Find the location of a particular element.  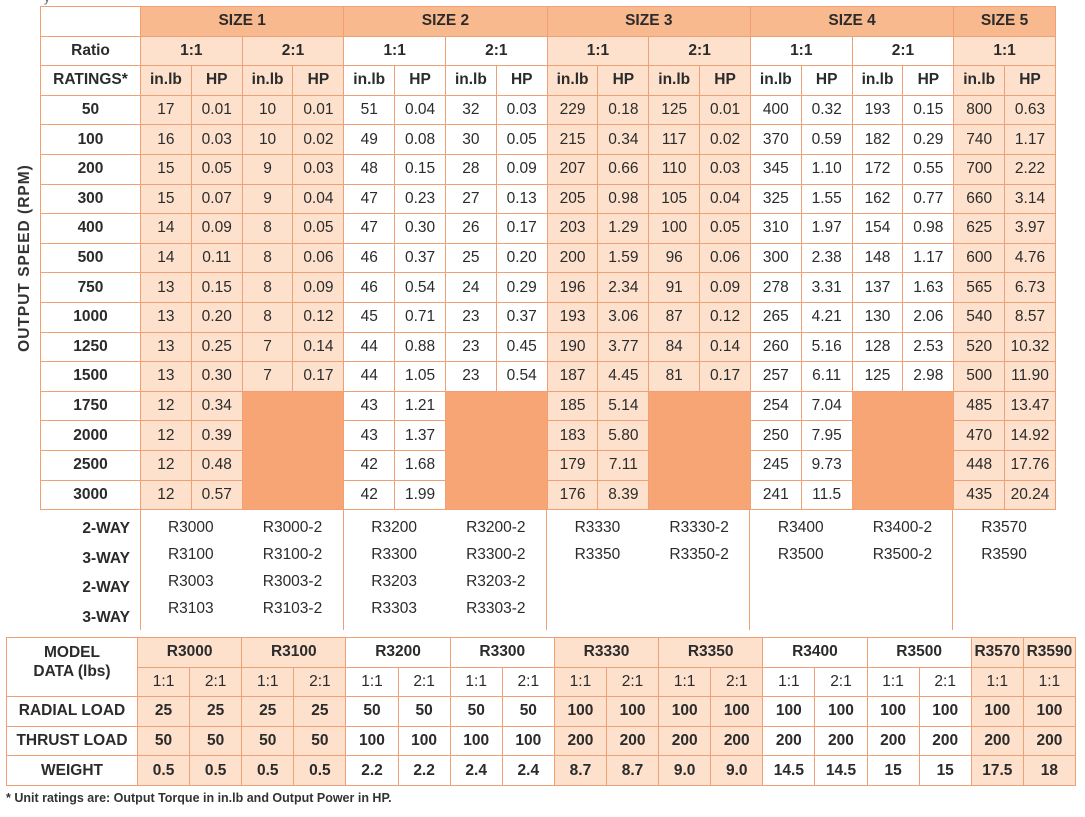

rating-cell: 42 is located at coordinates (370, 495).